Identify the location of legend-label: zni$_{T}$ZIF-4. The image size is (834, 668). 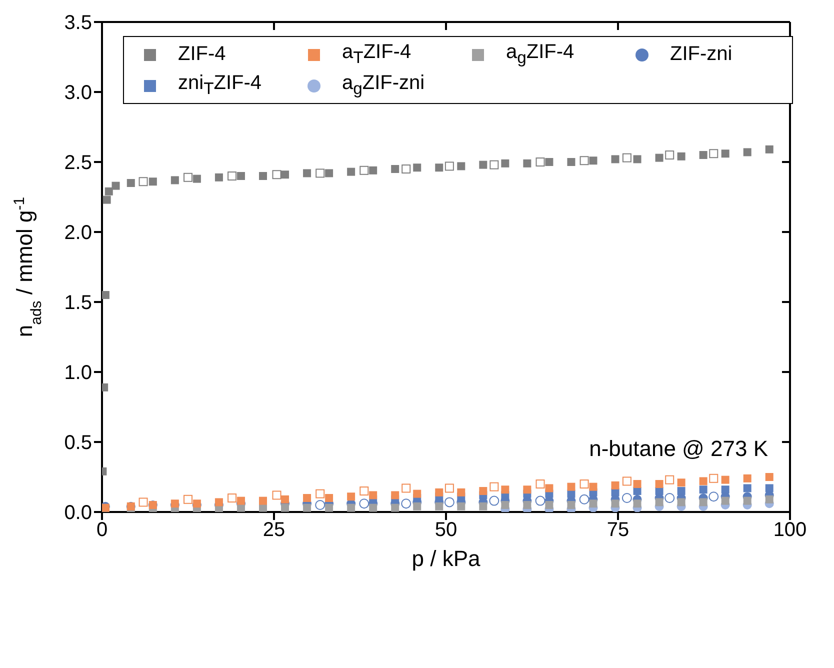
(220, 85).